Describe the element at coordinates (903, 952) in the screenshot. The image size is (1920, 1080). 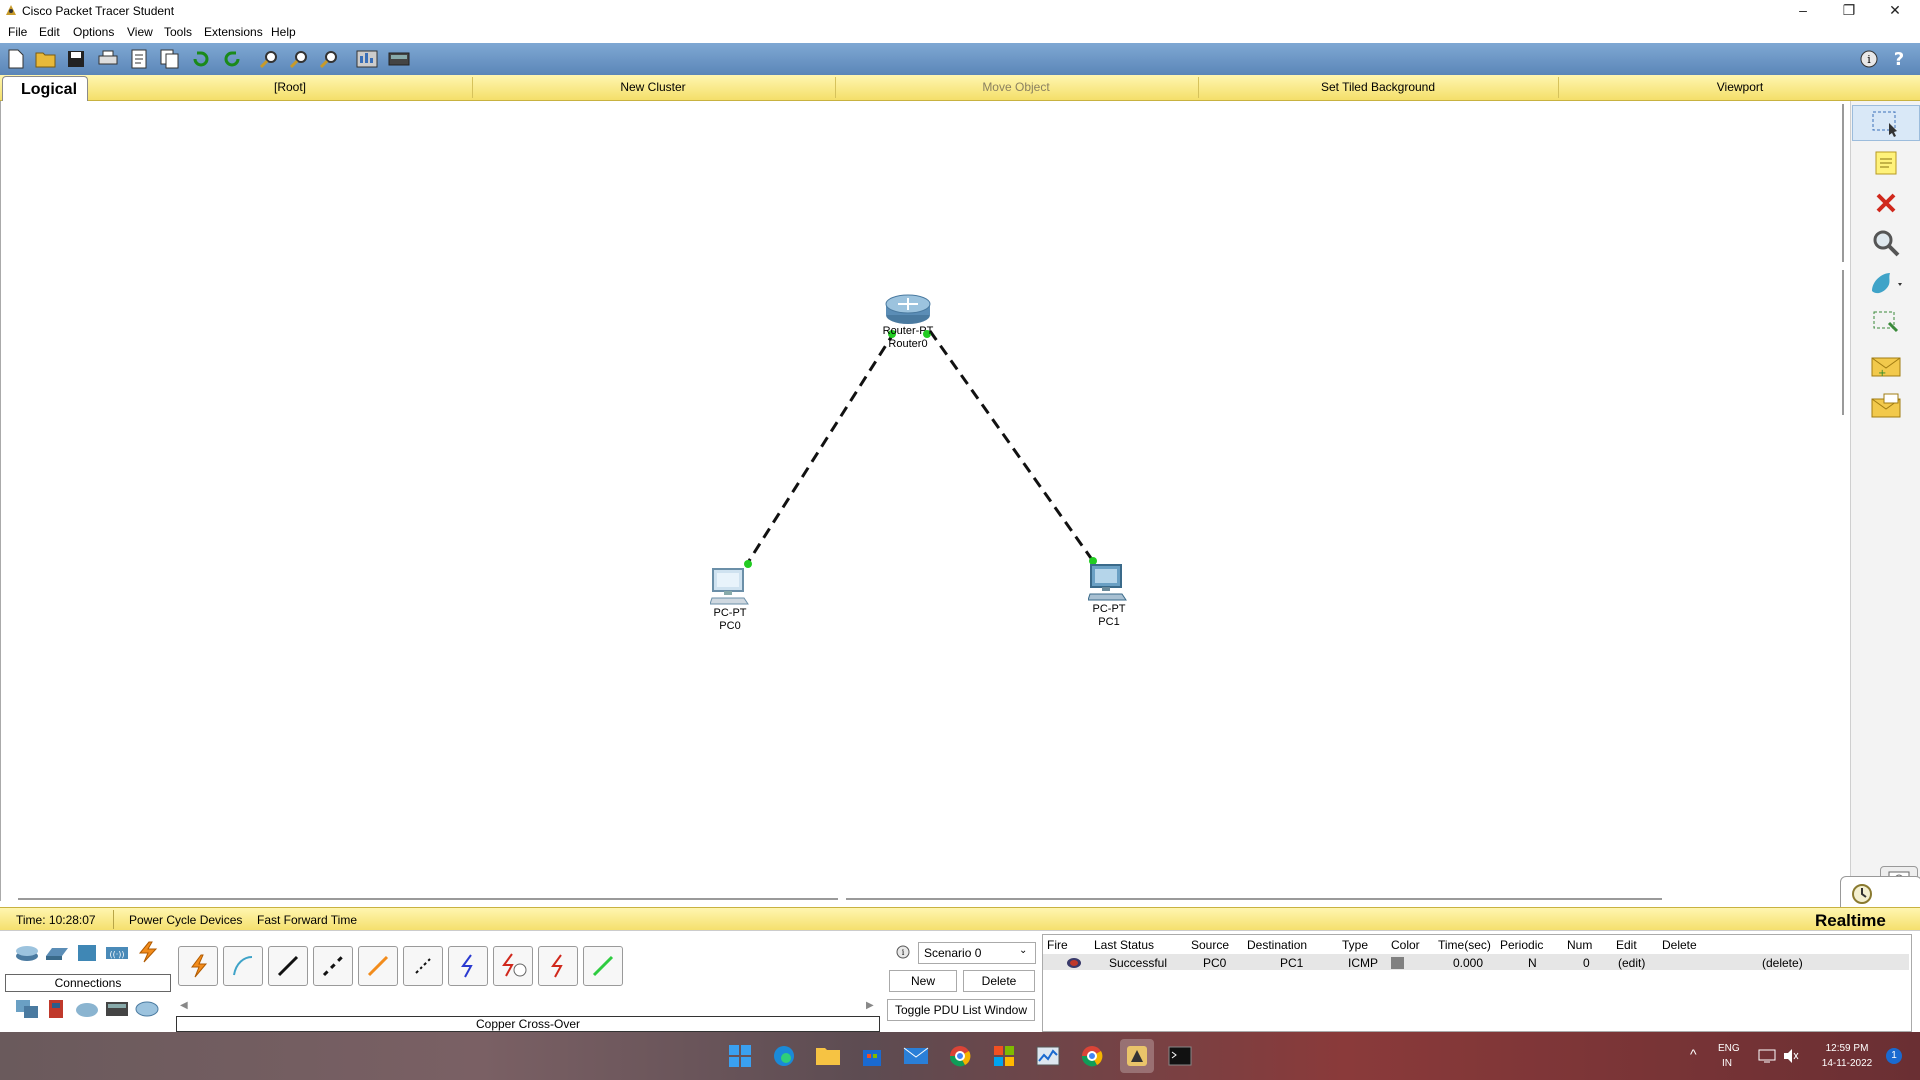
I see `scenario-info-icon: i` at that location.